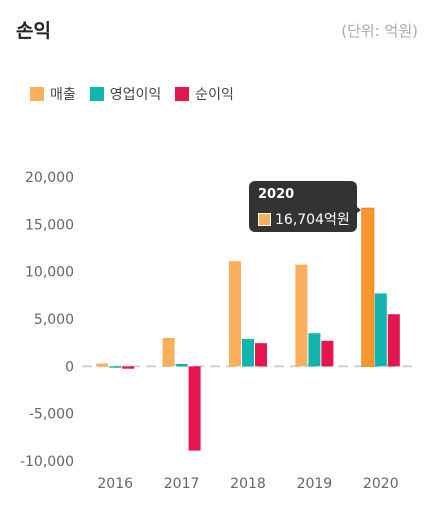  What do you see at coordinates (214, 95) in the screenshot?
I see `legend-label-net-profit: 순이익` at bounding box center [214, 95].